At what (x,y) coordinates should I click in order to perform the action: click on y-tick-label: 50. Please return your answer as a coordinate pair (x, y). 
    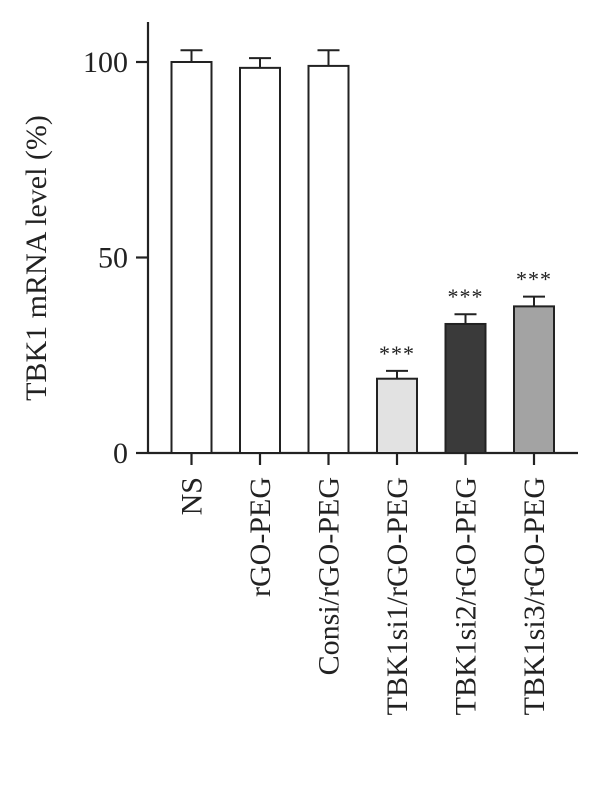
    Looking at the image, I should click on (113, 258).